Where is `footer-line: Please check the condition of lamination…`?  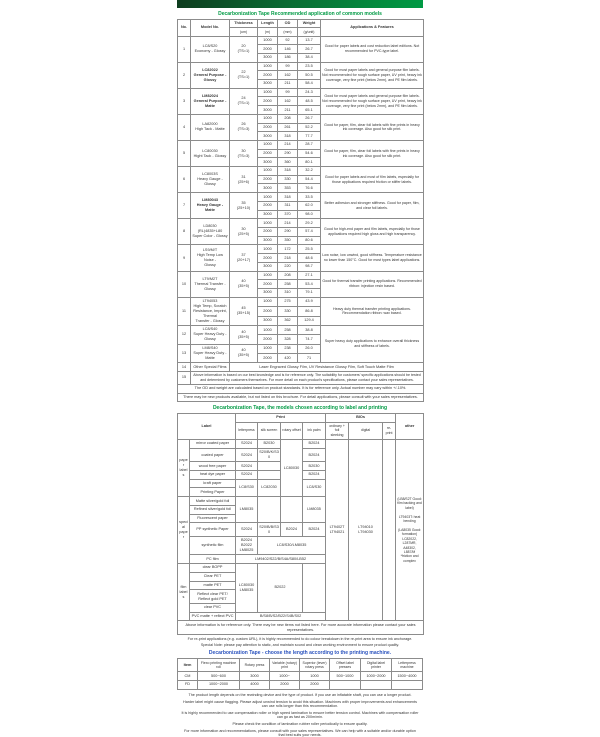 footer-line: Please check the condition of lamination… is located at coordinates (300, 724).